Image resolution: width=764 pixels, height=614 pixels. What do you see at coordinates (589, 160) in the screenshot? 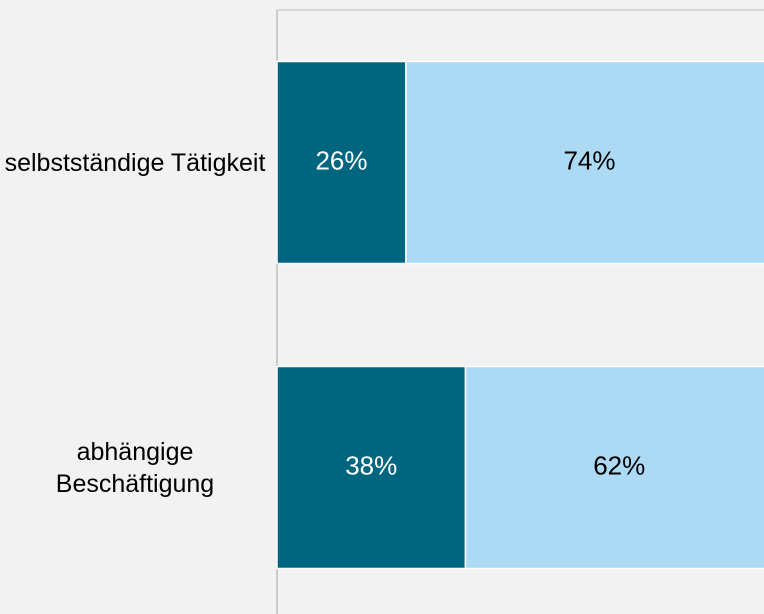
I see `value-label: 74%` at bounding box center [589, 160].